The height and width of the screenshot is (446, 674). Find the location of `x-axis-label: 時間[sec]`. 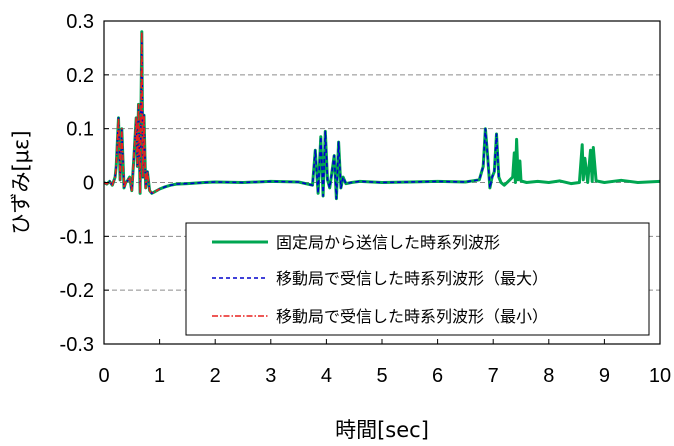

x-axis-label: 時間[sec] is located at coordinates (382, 430).